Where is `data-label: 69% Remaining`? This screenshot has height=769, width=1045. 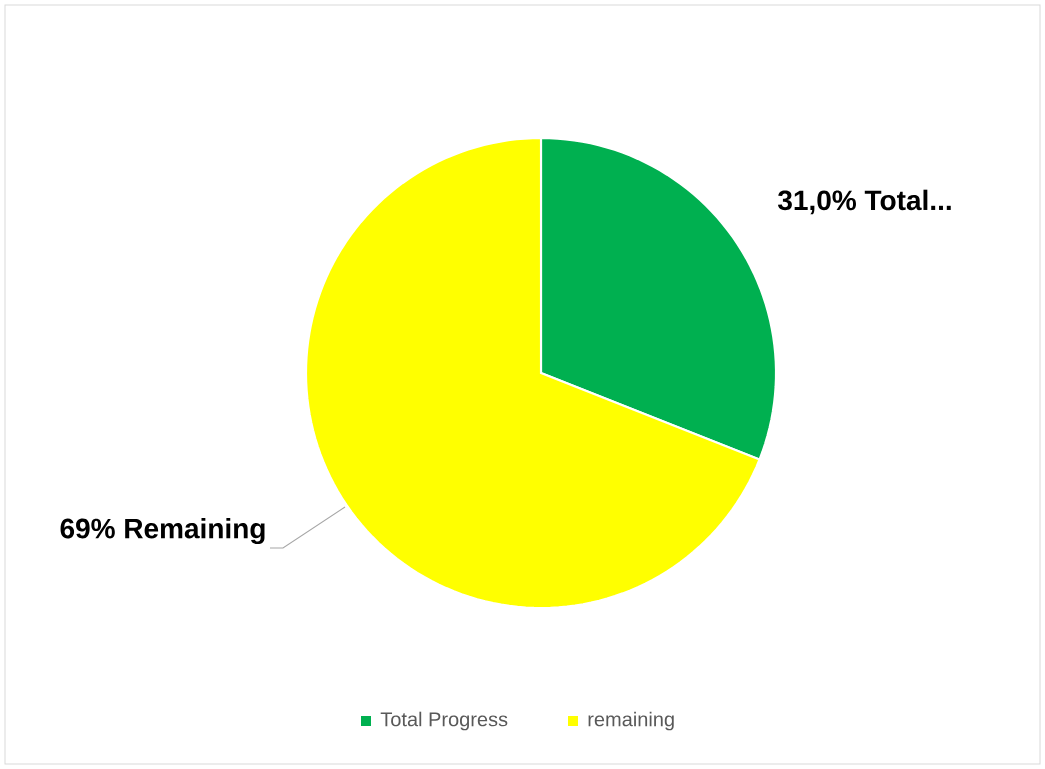
data-label: 69% Remaining is located at coordinates (162, 531).